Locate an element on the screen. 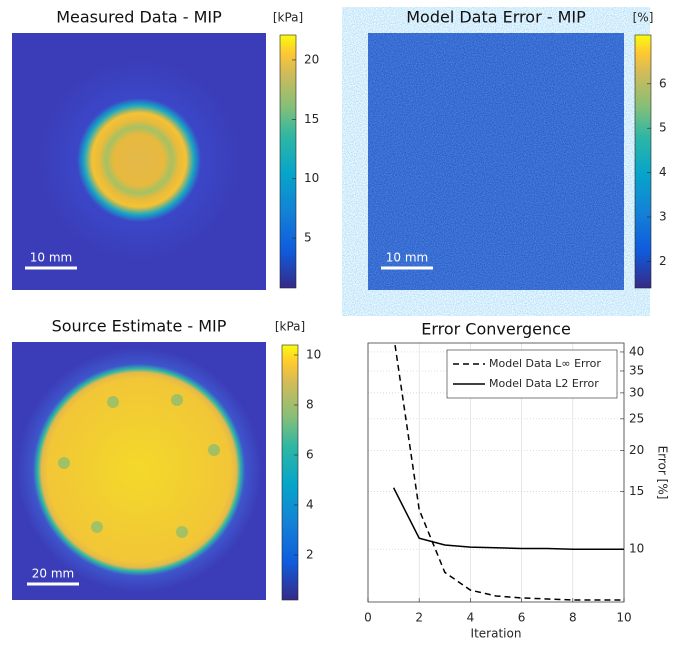 The height and width of the screenshot is (646, 683). colorbar-label: [%] is located at coordinates (643, 18).